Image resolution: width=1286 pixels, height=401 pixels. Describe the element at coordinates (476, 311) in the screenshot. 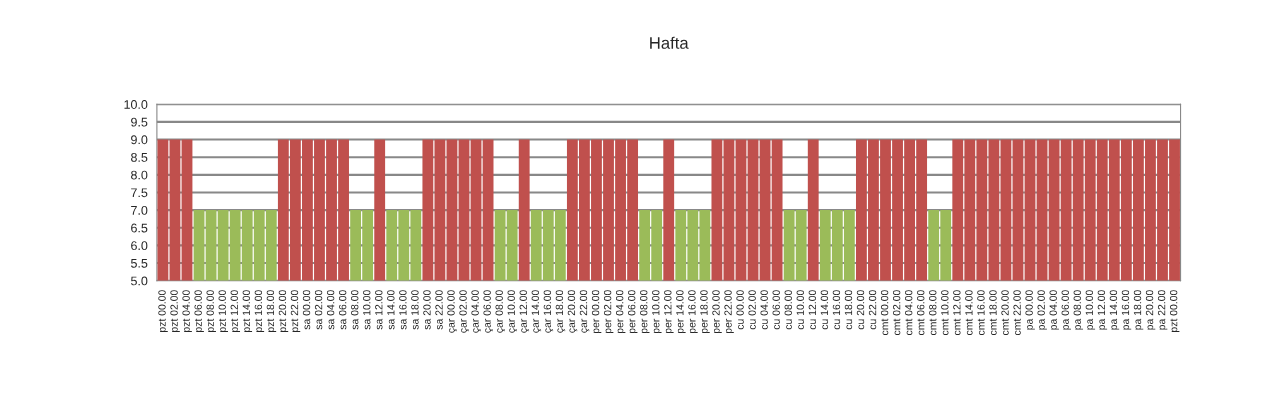

I see `x-tick-label: çar 04.00` at that location.